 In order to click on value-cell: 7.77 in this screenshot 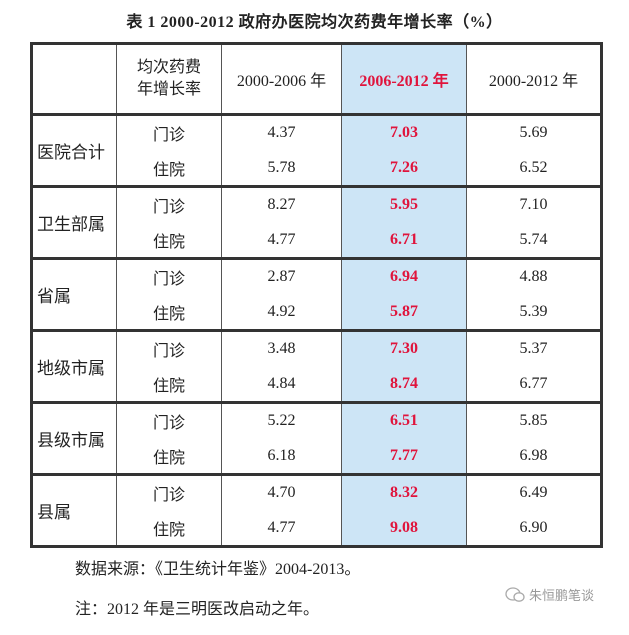, I will do `click(404, 456)`.